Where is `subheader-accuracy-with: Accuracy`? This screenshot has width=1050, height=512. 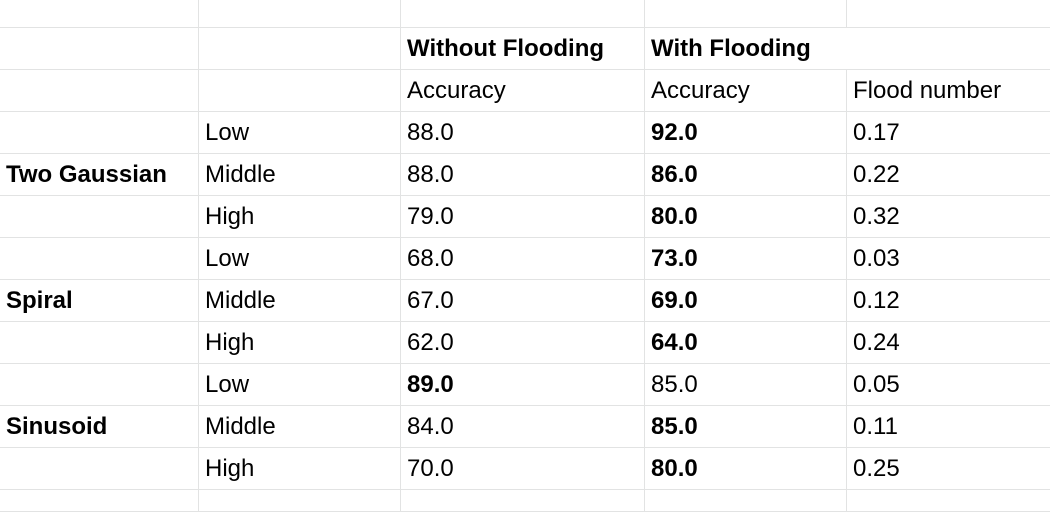 subheader-accuracy-with: Accuracy is located at coordinates (746, 91).